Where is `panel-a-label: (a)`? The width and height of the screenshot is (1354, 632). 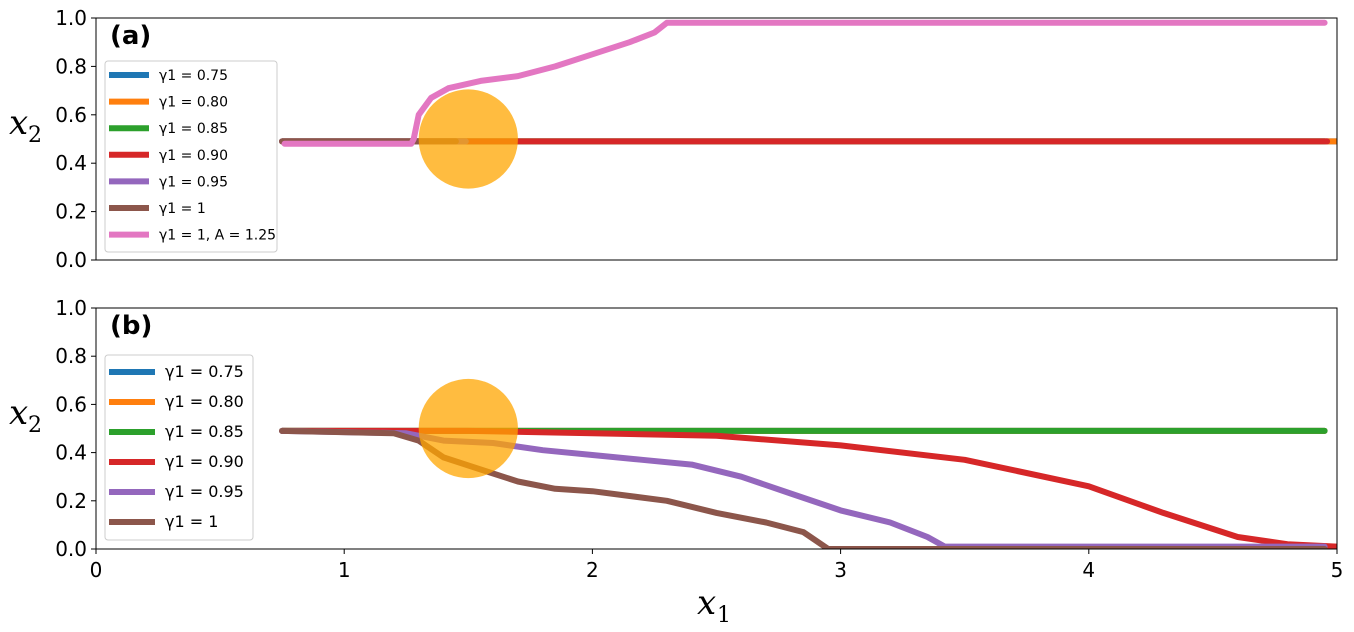
panel-a-label: (a) is located at coordinates (130, 36).